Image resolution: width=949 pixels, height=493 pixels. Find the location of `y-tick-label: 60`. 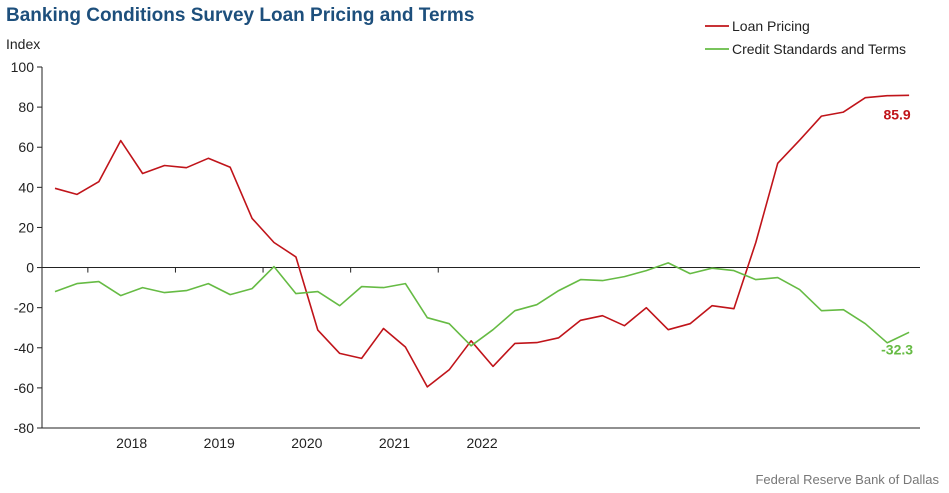

y-tick-label: 60 is located at coordinates (26, 147).